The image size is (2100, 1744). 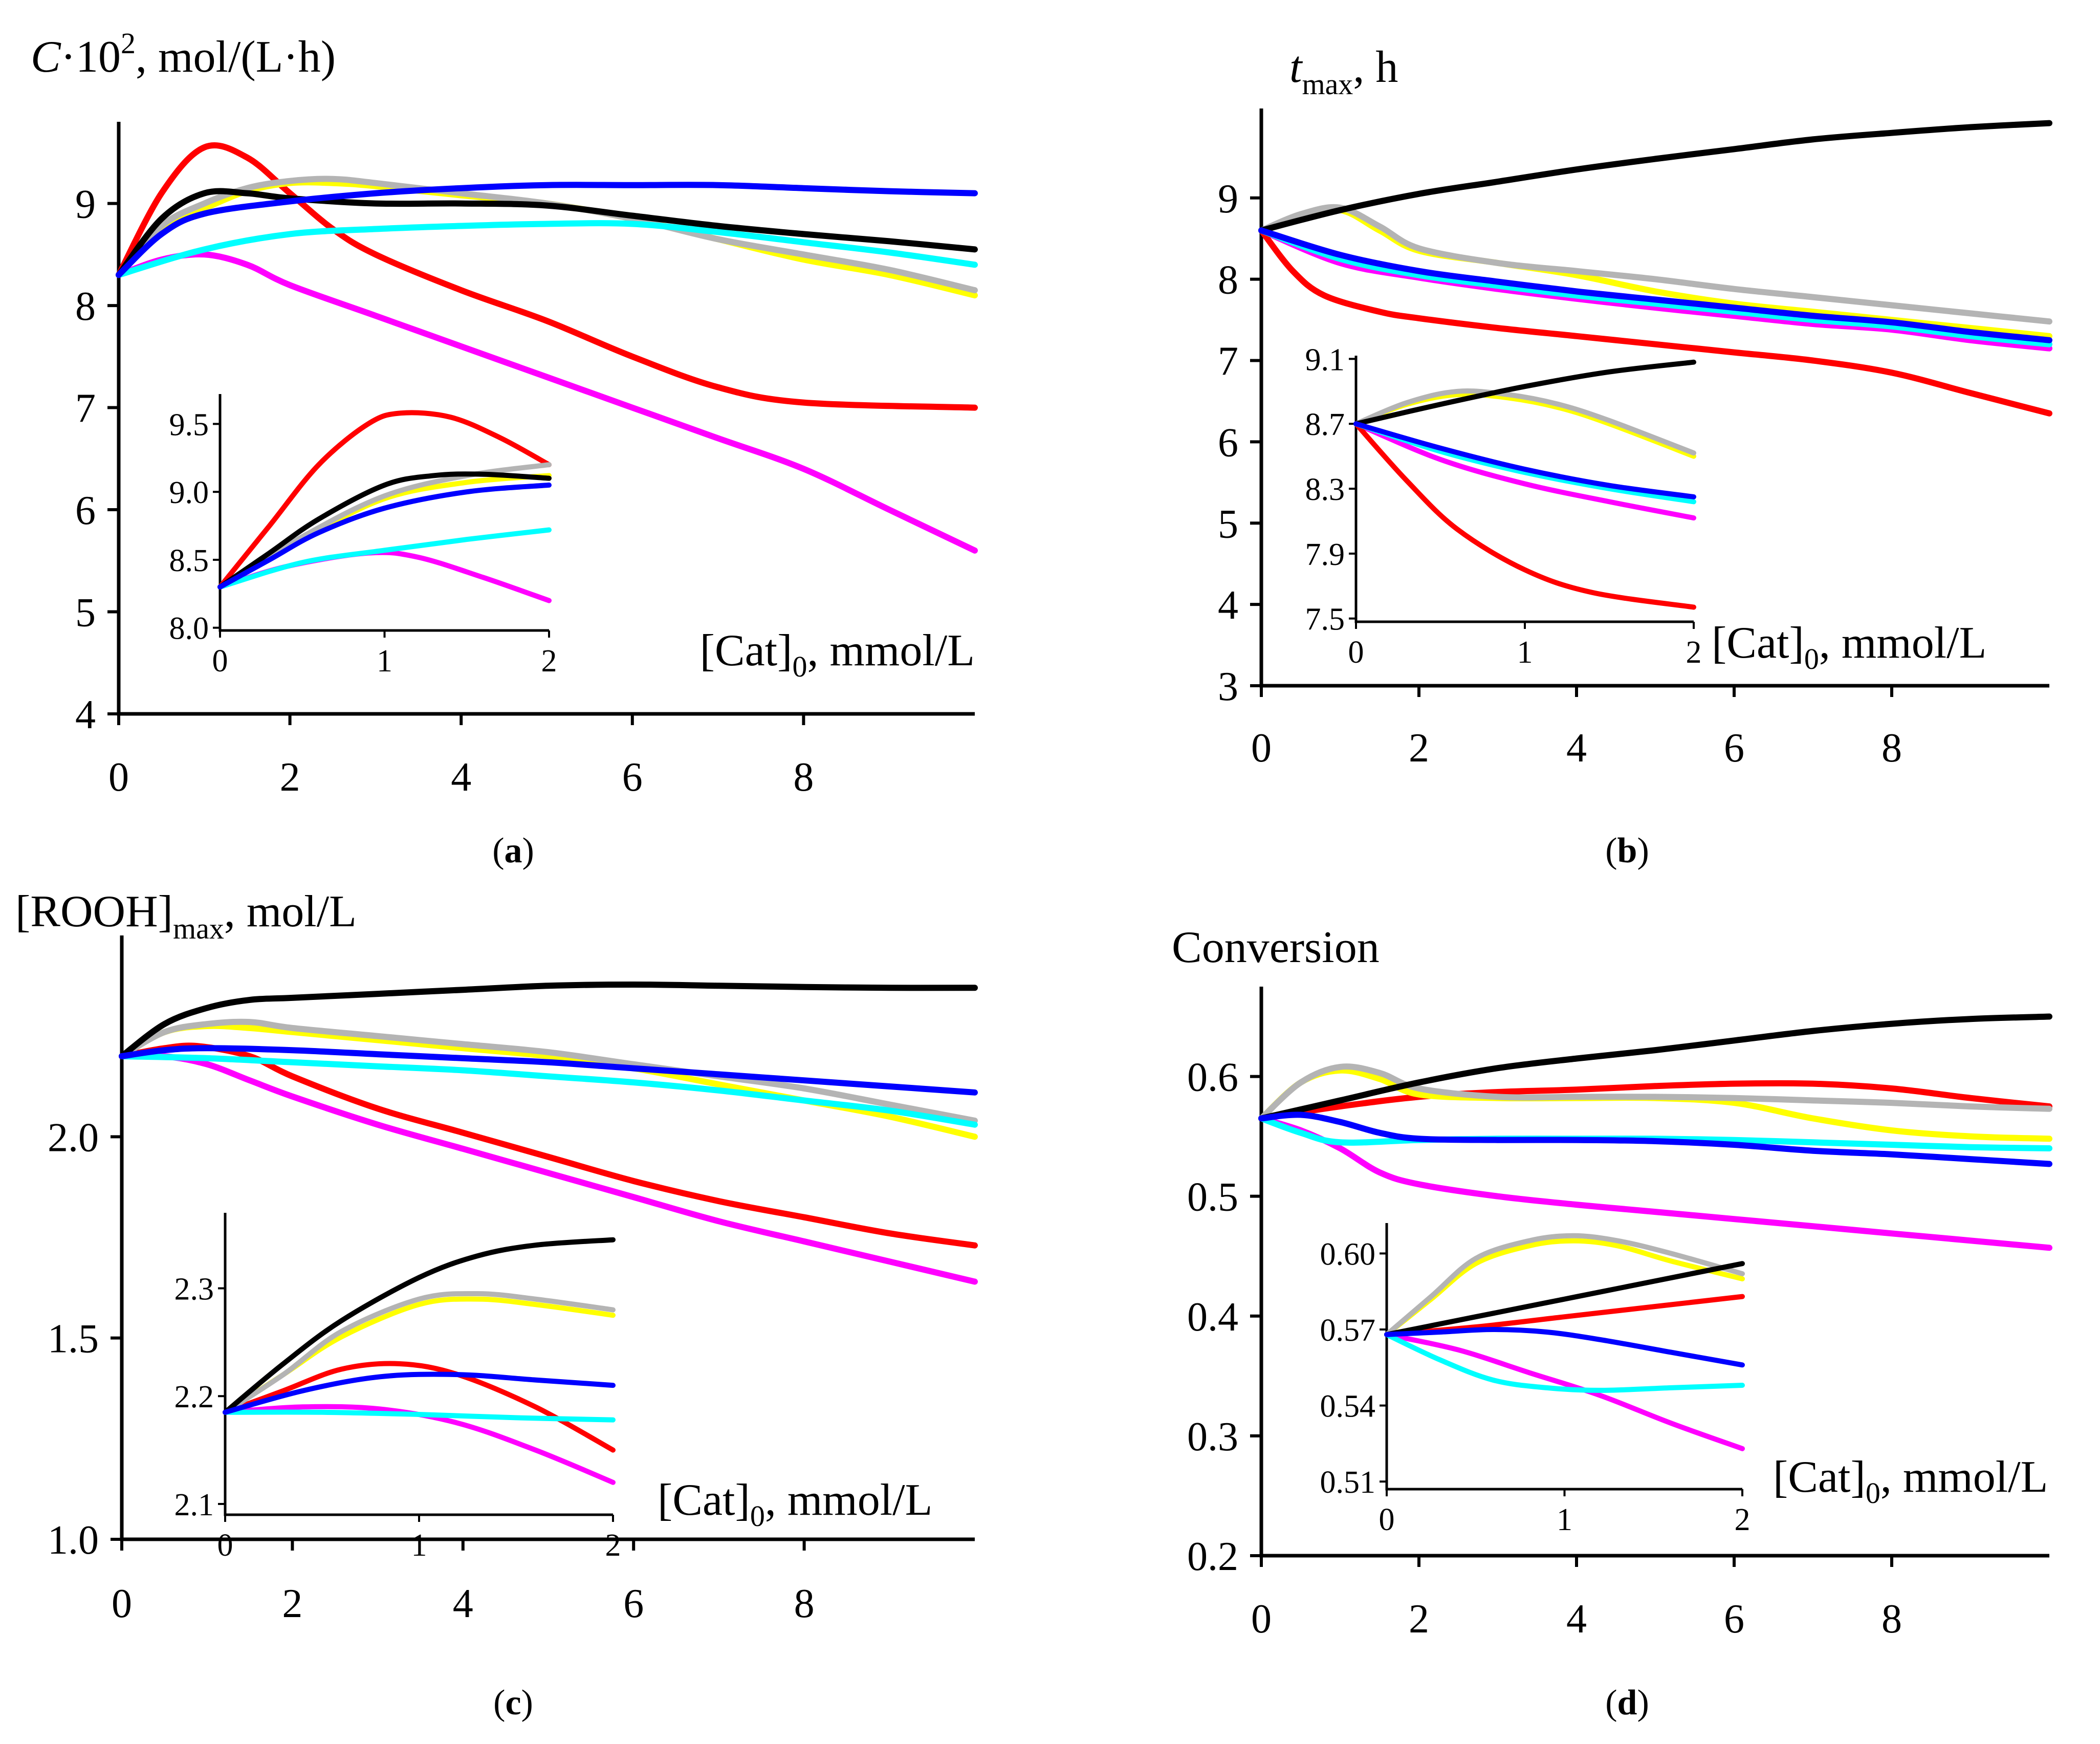 I want to click on y-tick-label: 6, so click(x=85, y=510).